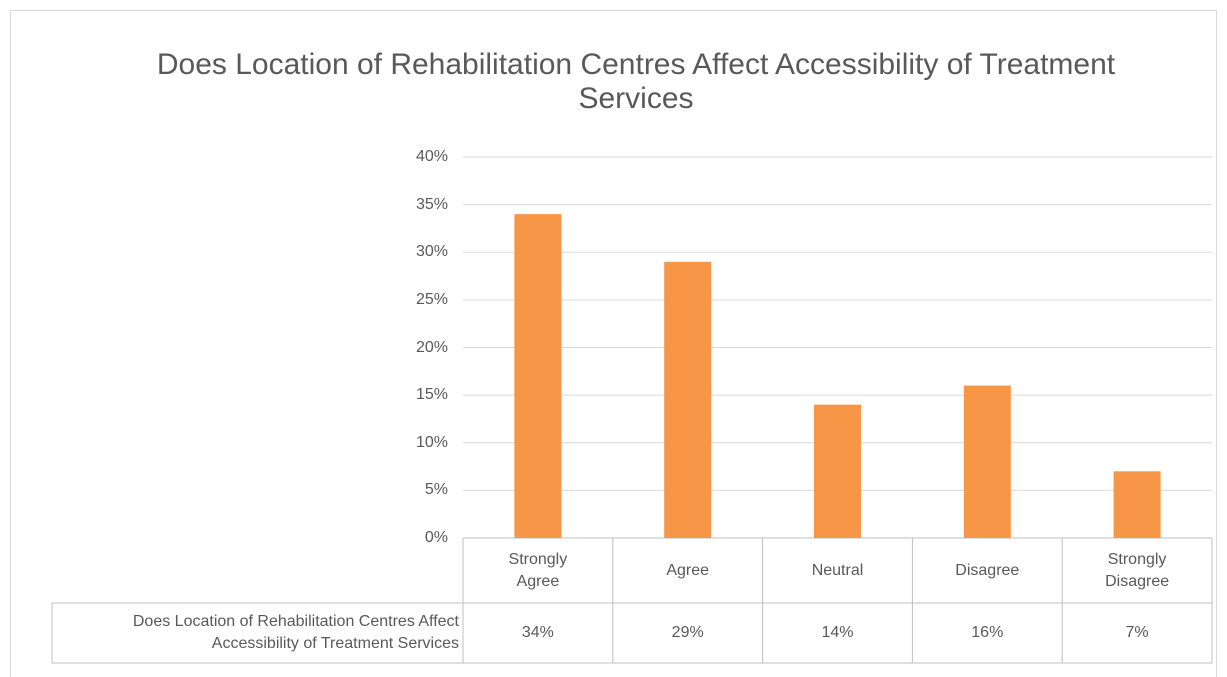 The width and height of the screenshot is (1227, 677). What do you see at coordinates (837, 570) in the screenshot?
I see `x-tick-label: Neutral` at bounding box center [837, 570].